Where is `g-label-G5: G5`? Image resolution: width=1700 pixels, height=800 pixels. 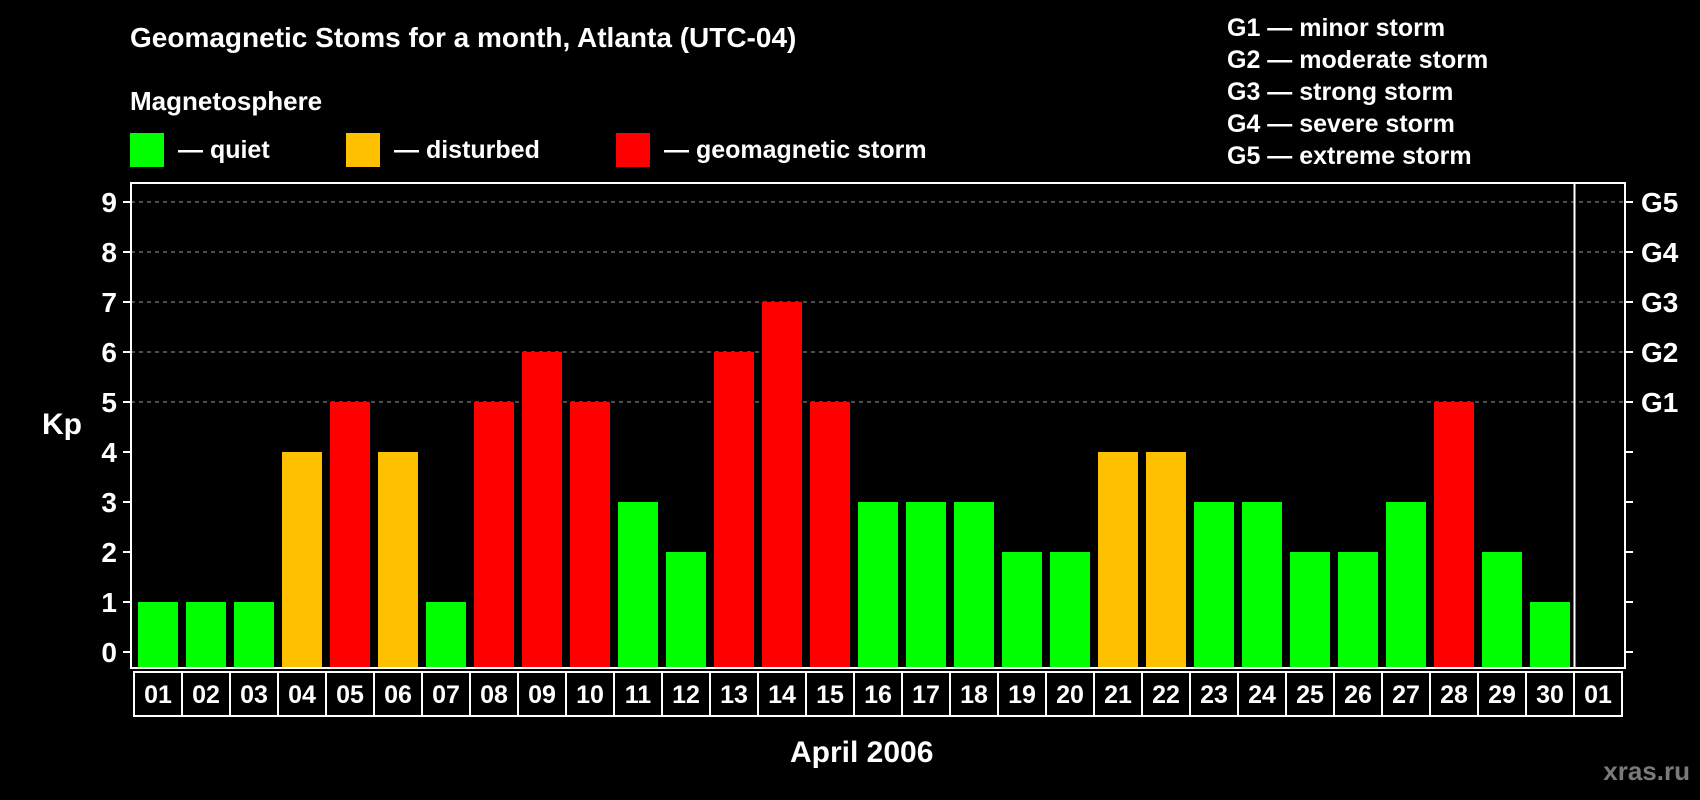 g-label-G5: G5 is located at coordinates (1659, 202).